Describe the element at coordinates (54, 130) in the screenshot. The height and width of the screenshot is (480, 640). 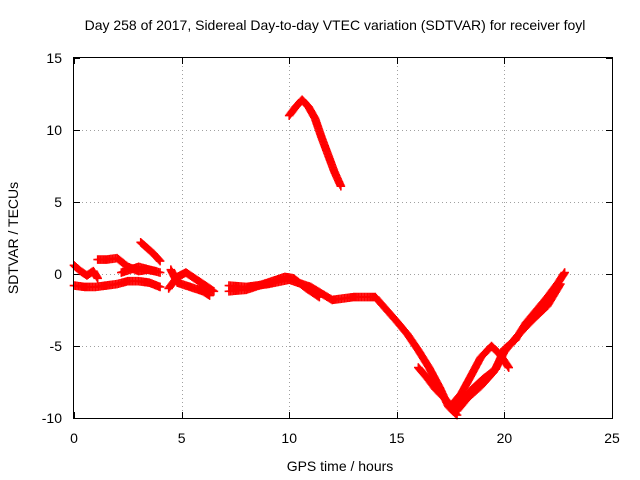
I see `y-tick-label: 10` at that location.